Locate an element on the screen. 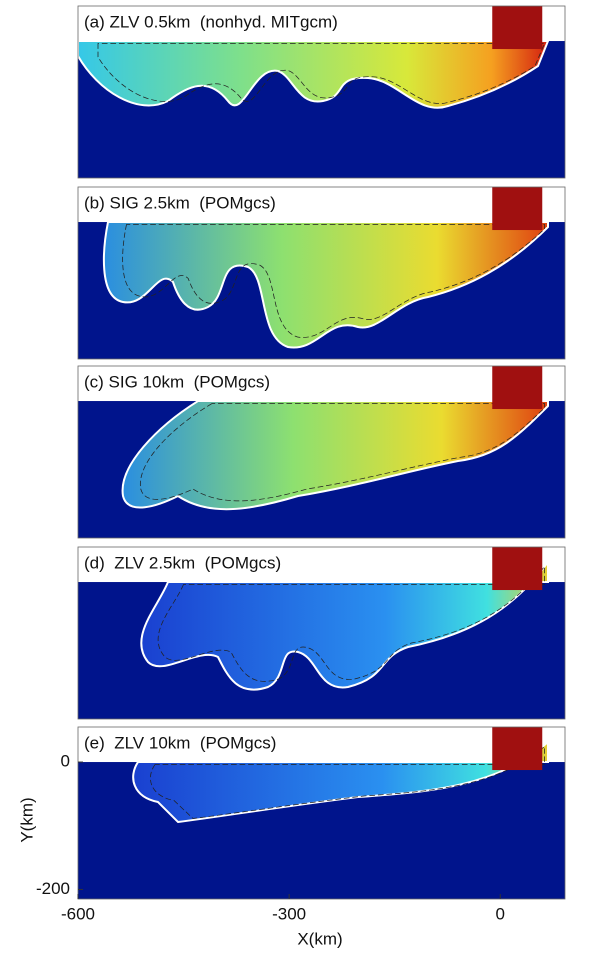  panel-title: (d) ZLV 2.5km (POMgcs) is located at coordinates (182, 562).